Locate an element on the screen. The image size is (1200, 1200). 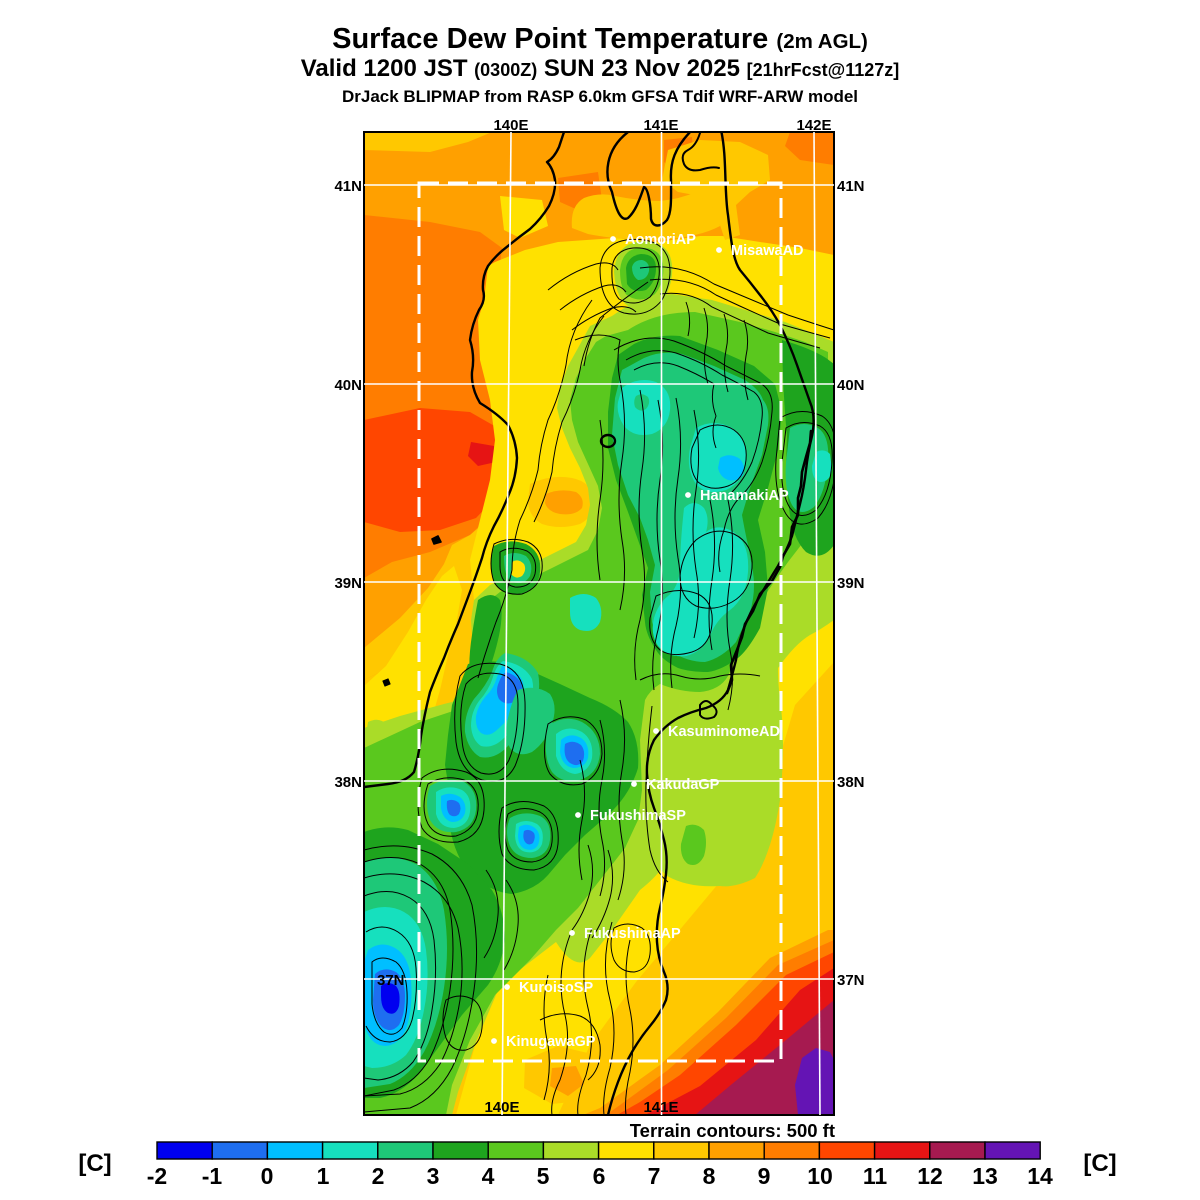
svg-text: 11 is located at coordinates (875, 1176).